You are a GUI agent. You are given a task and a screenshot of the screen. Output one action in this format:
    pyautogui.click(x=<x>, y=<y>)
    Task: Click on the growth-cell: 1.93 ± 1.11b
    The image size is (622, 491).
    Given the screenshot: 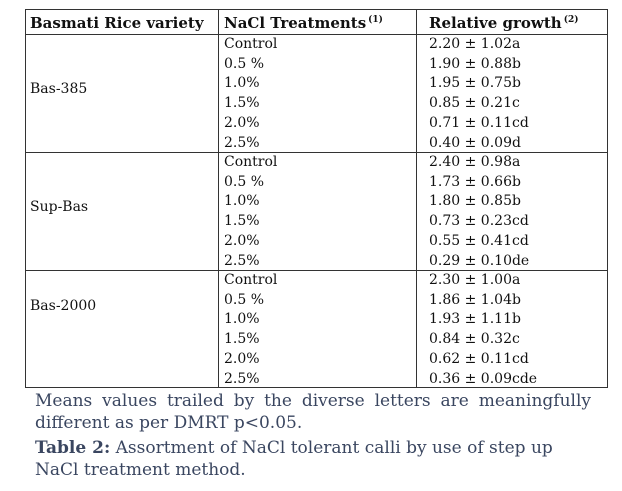 What is the action you would take?
    pyautogui.click(x=475, y=319)
    